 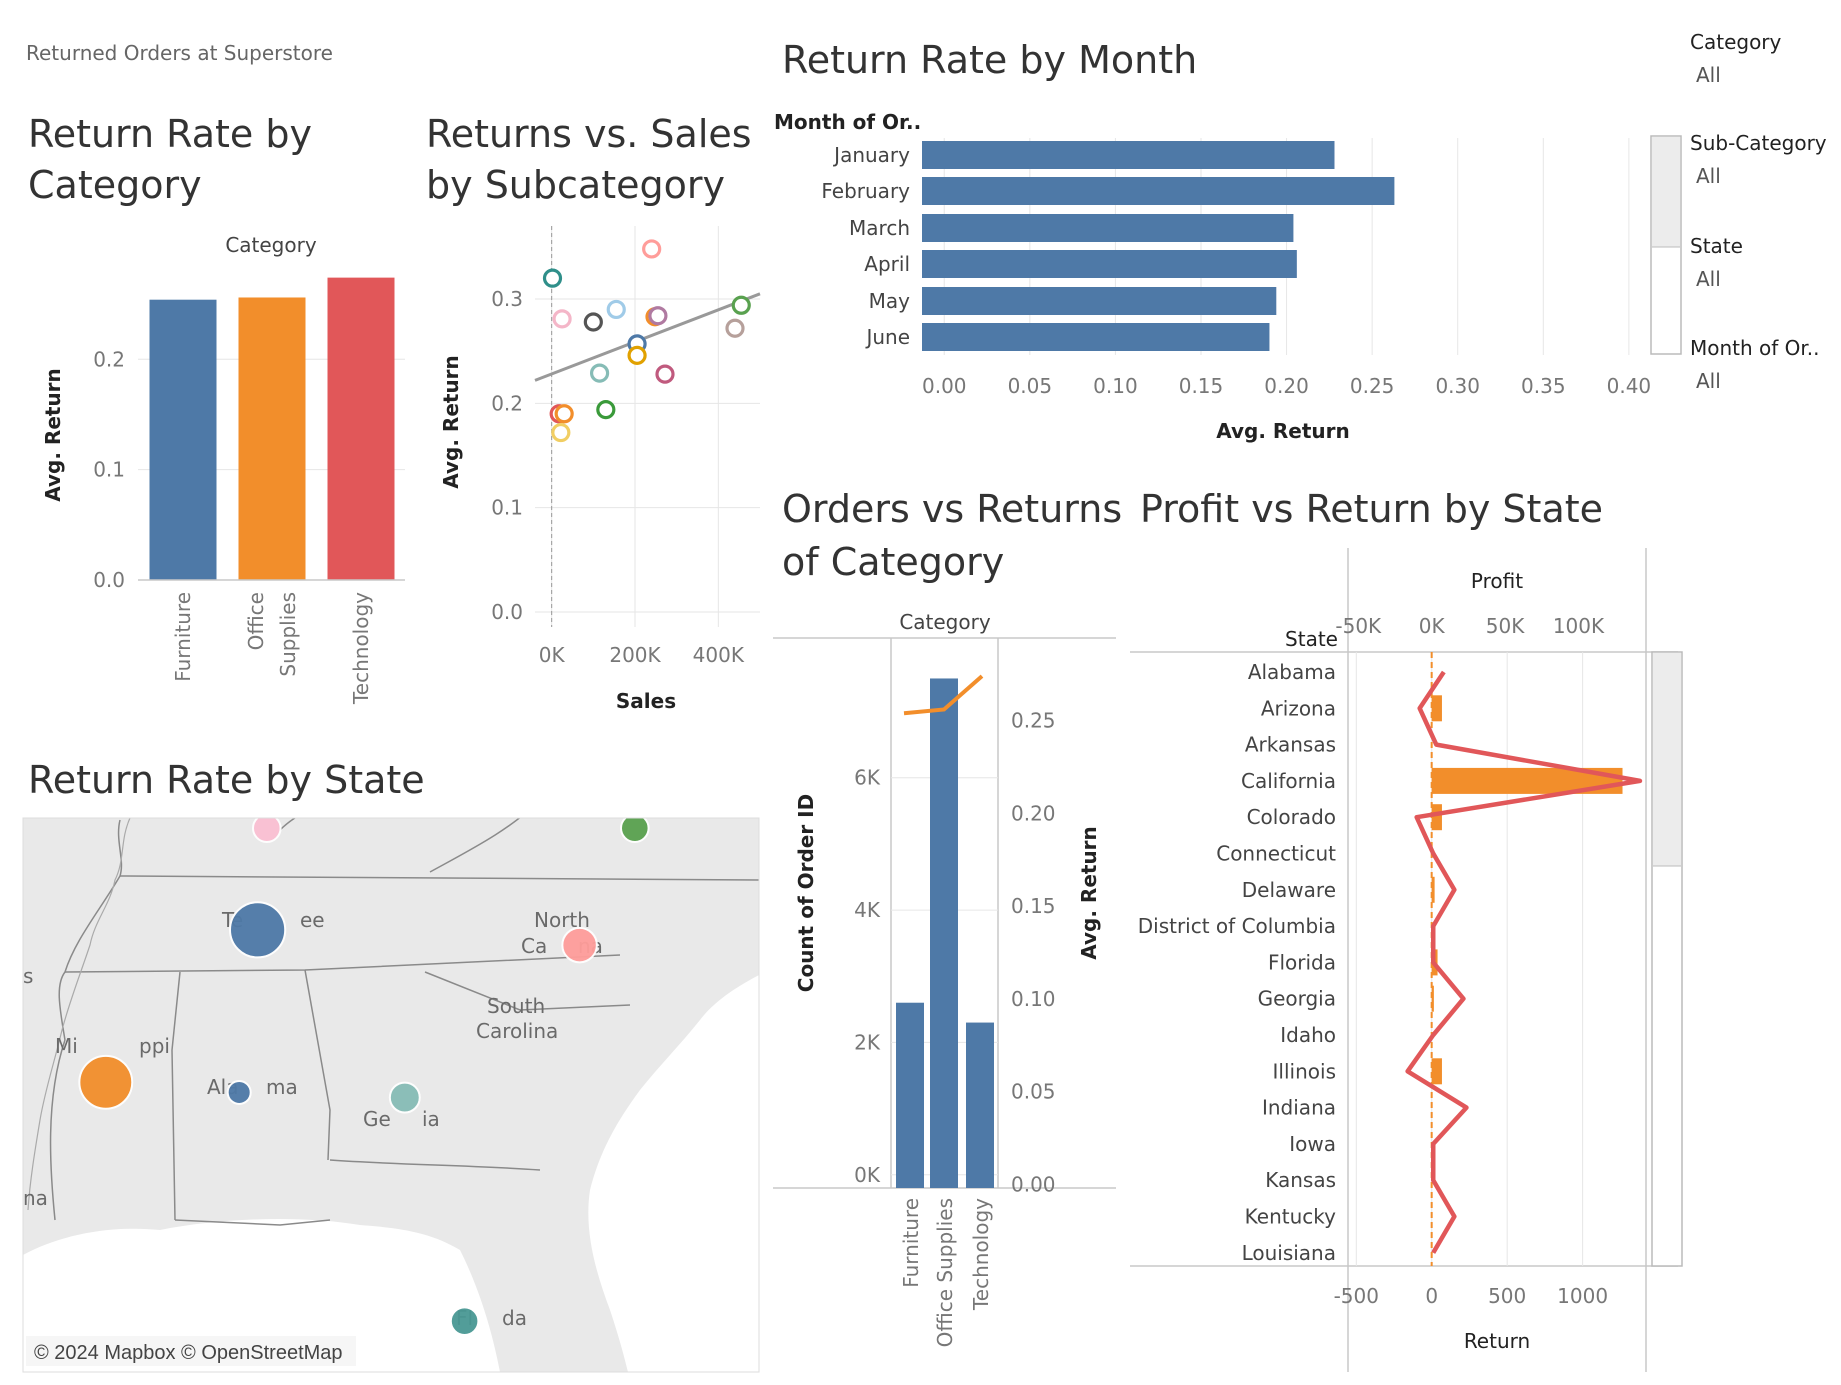 I want to click on state-label-colorado: Colorado, so click(x=1291, y=817).